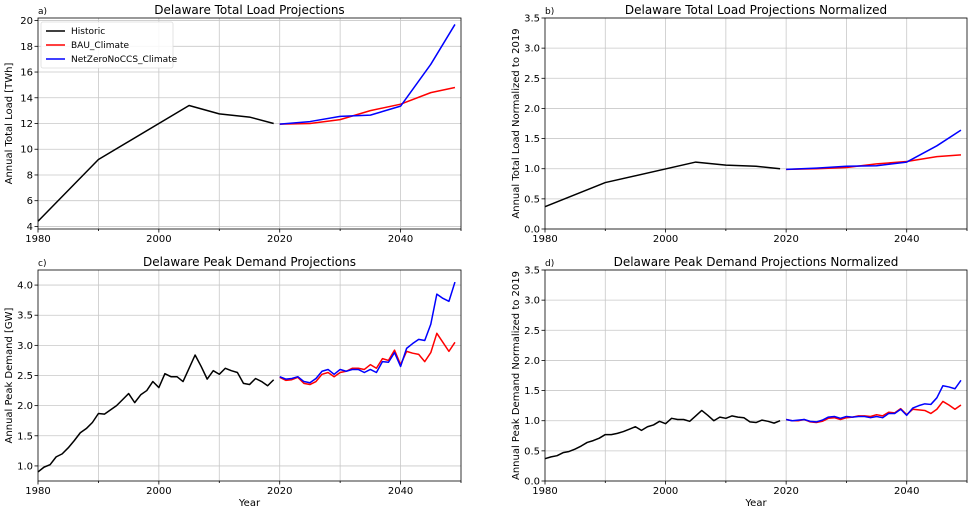  I want to click on series-line-bau_climate, so click(367, 105).